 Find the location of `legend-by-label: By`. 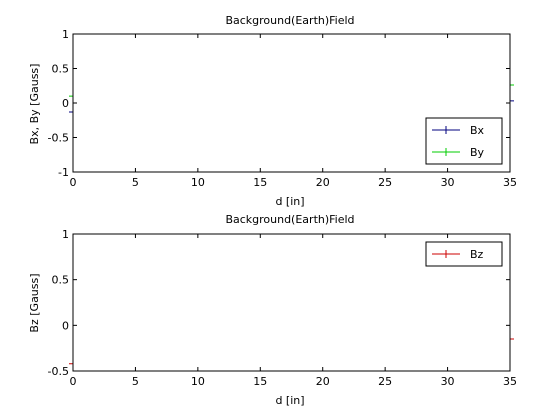

legend-by-label: By is located at coordinates (477, 152).